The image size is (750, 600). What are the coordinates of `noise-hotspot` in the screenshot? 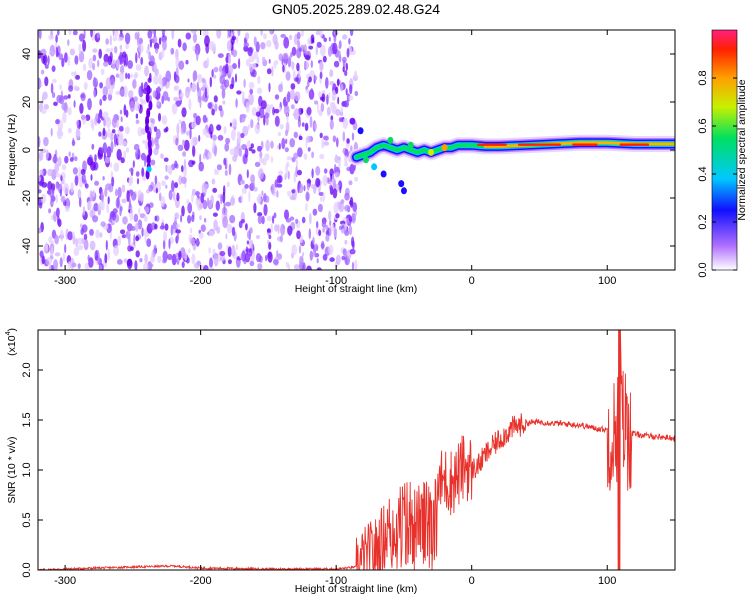 It's located at (149, 169).